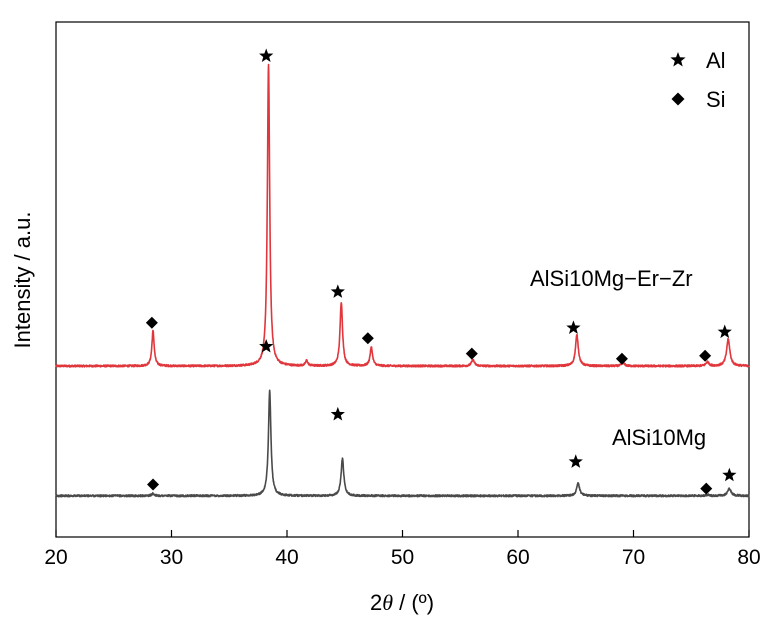 This screenshot has height=635, width=768. I want to click on x-tick-label: 40, so click(286, 557).